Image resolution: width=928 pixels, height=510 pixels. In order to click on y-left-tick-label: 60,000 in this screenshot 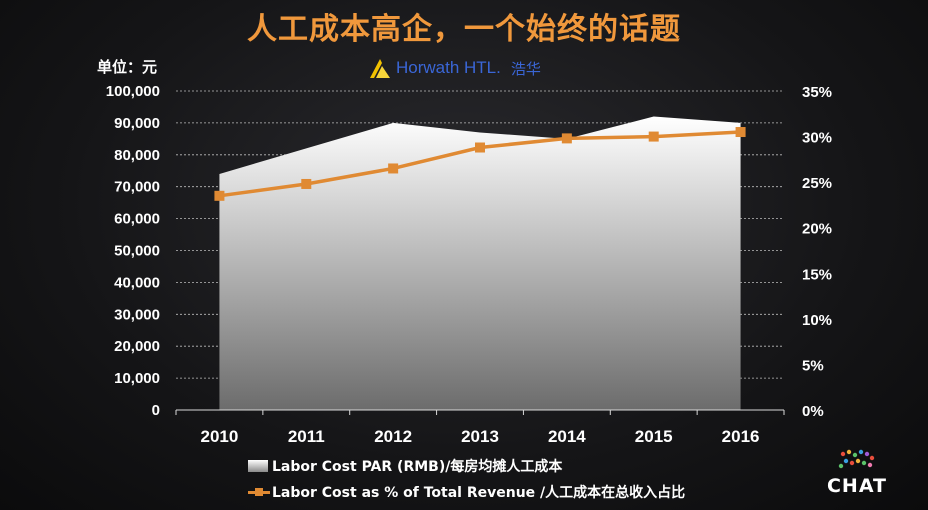, I will do `click(137, 219)`.